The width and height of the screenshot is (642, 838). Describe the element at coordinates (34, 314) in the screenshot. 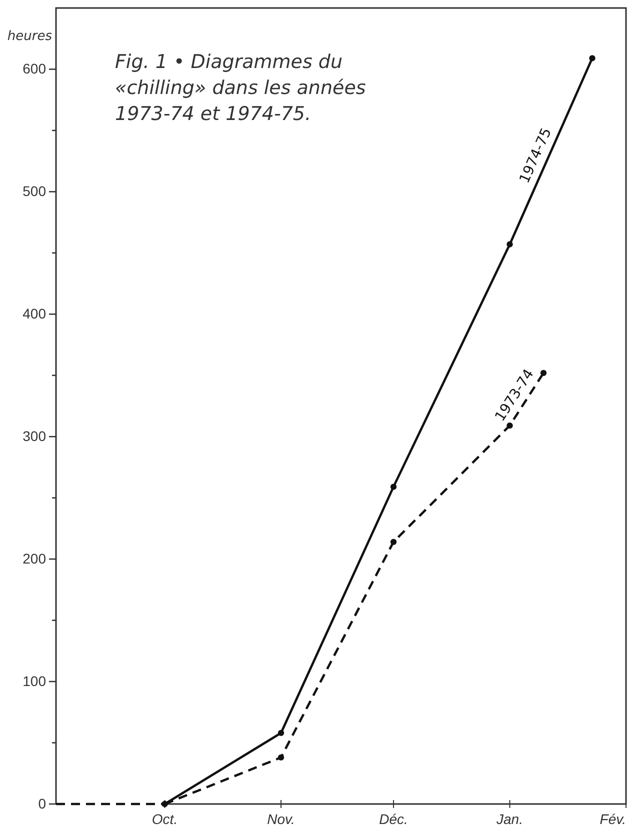

I see `y-tick-label: 400` at that location.